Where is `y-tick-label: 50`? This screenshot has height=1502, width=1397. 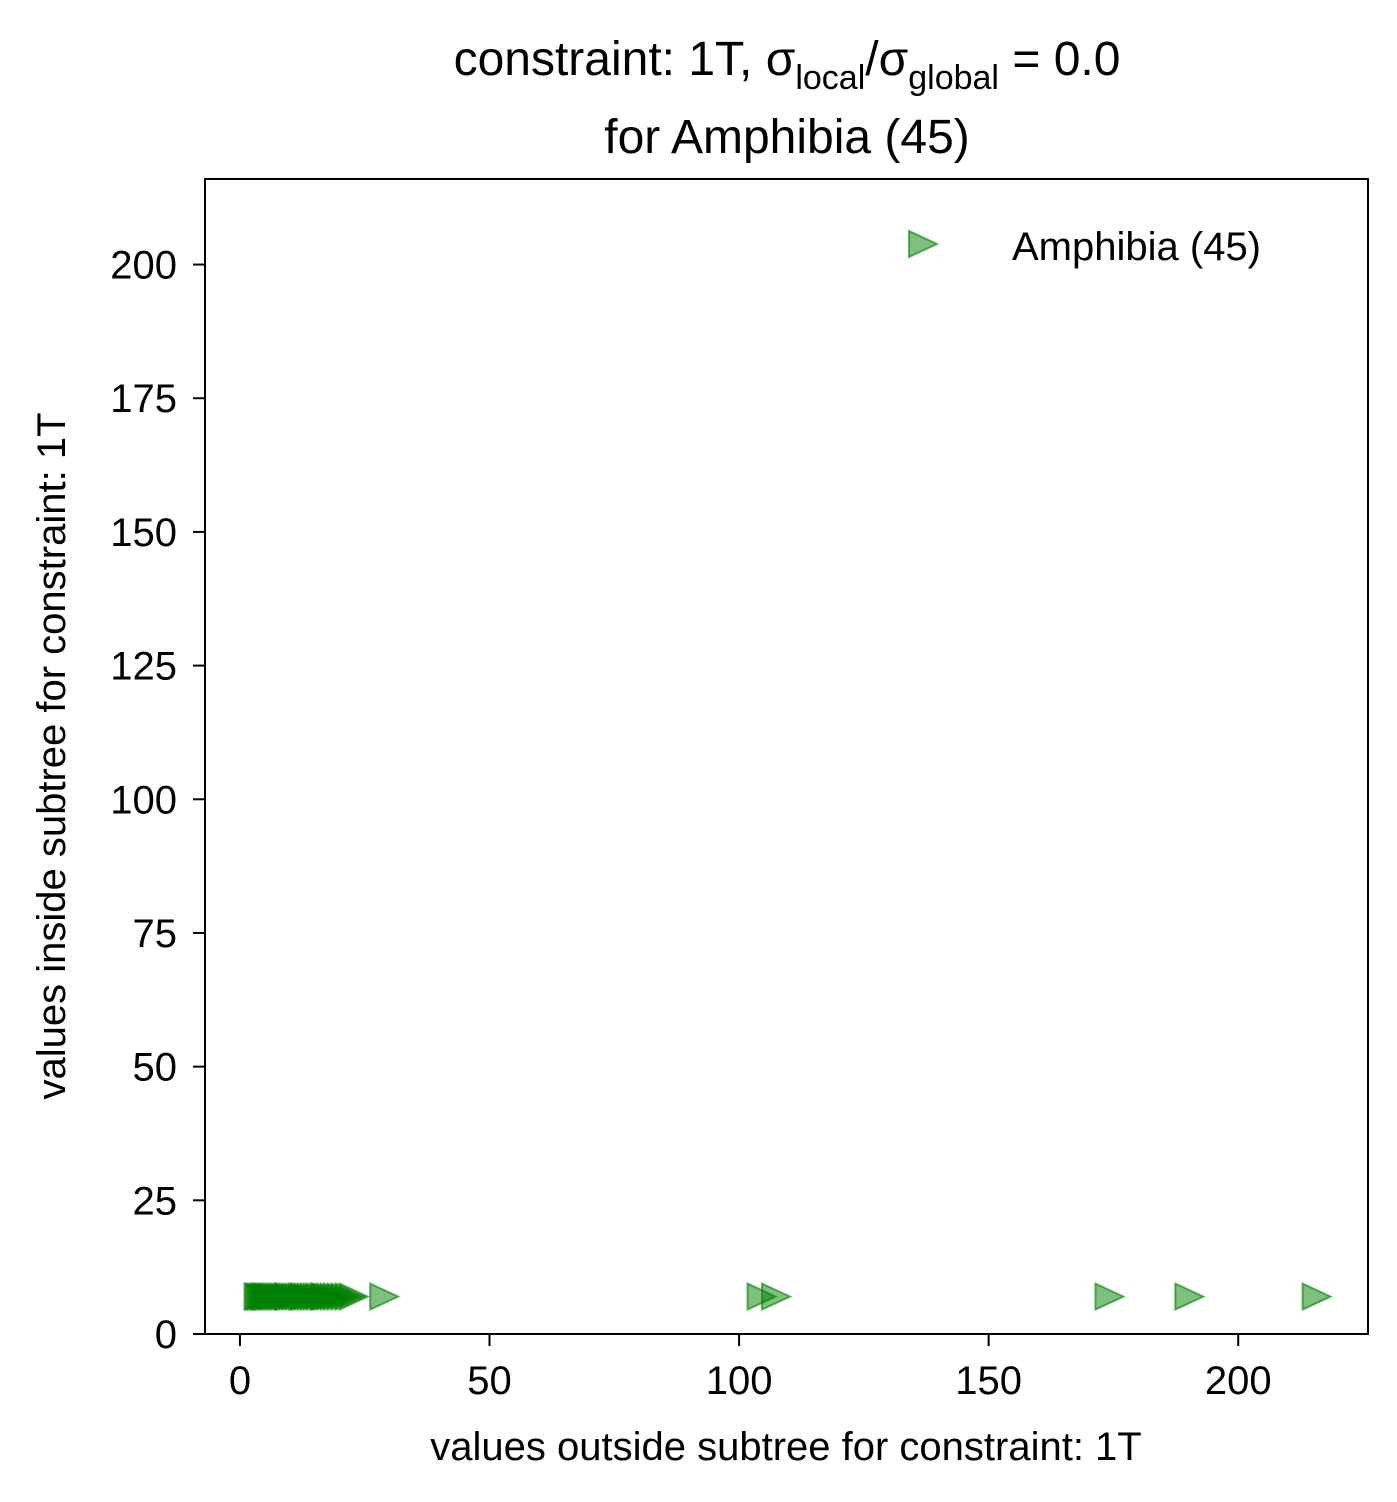
y-tick-label: 50 is located at coordinates (155, 1068).